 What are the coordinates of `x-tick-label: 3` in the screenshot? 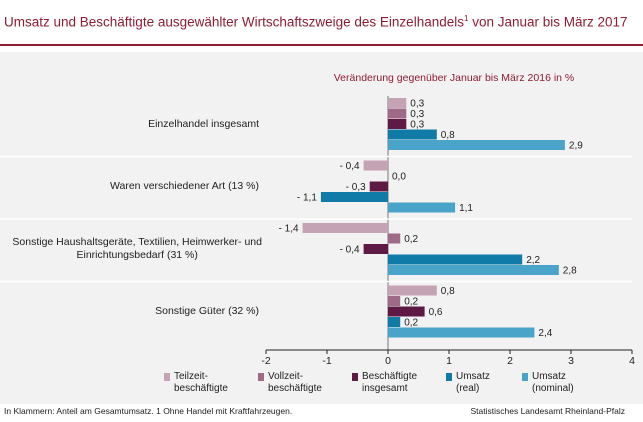 It's located at (571, 361).